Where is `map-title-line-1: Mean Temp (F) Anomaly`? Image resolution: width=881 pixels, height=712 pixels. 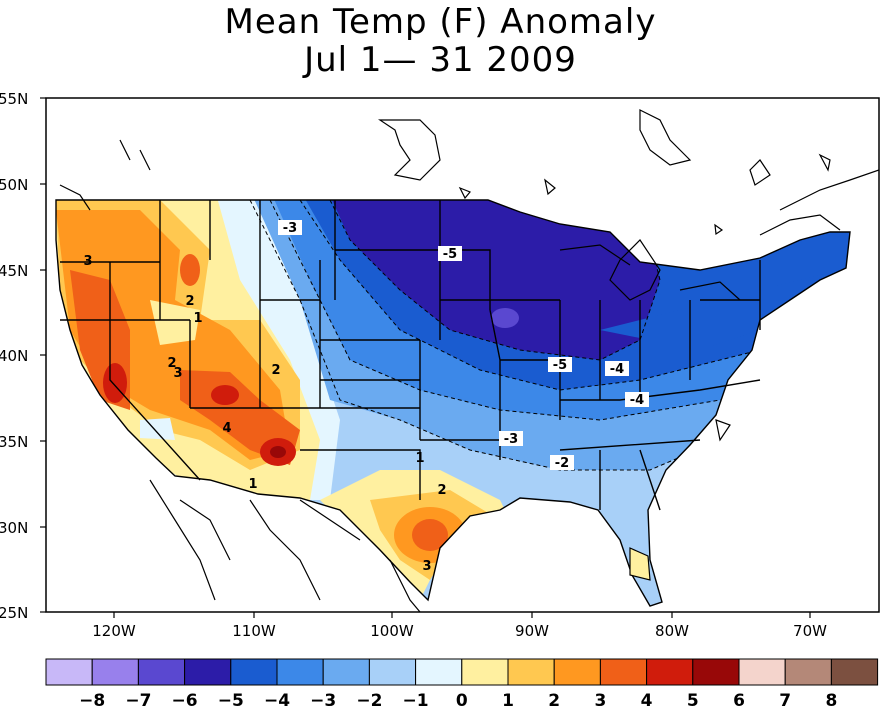
map-title-line-1: Mean Temp (F) Anomaly is located at coordinates (440, 22).